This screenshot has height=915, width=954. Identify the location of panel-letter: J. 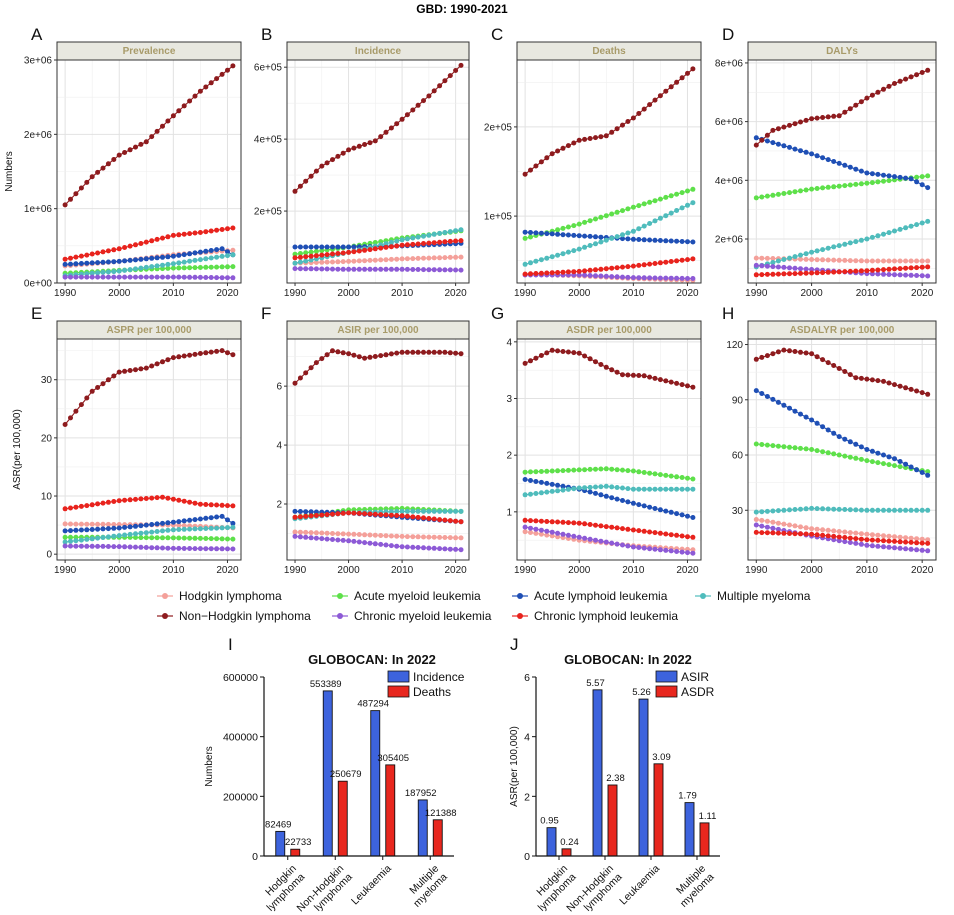
(514, 644).